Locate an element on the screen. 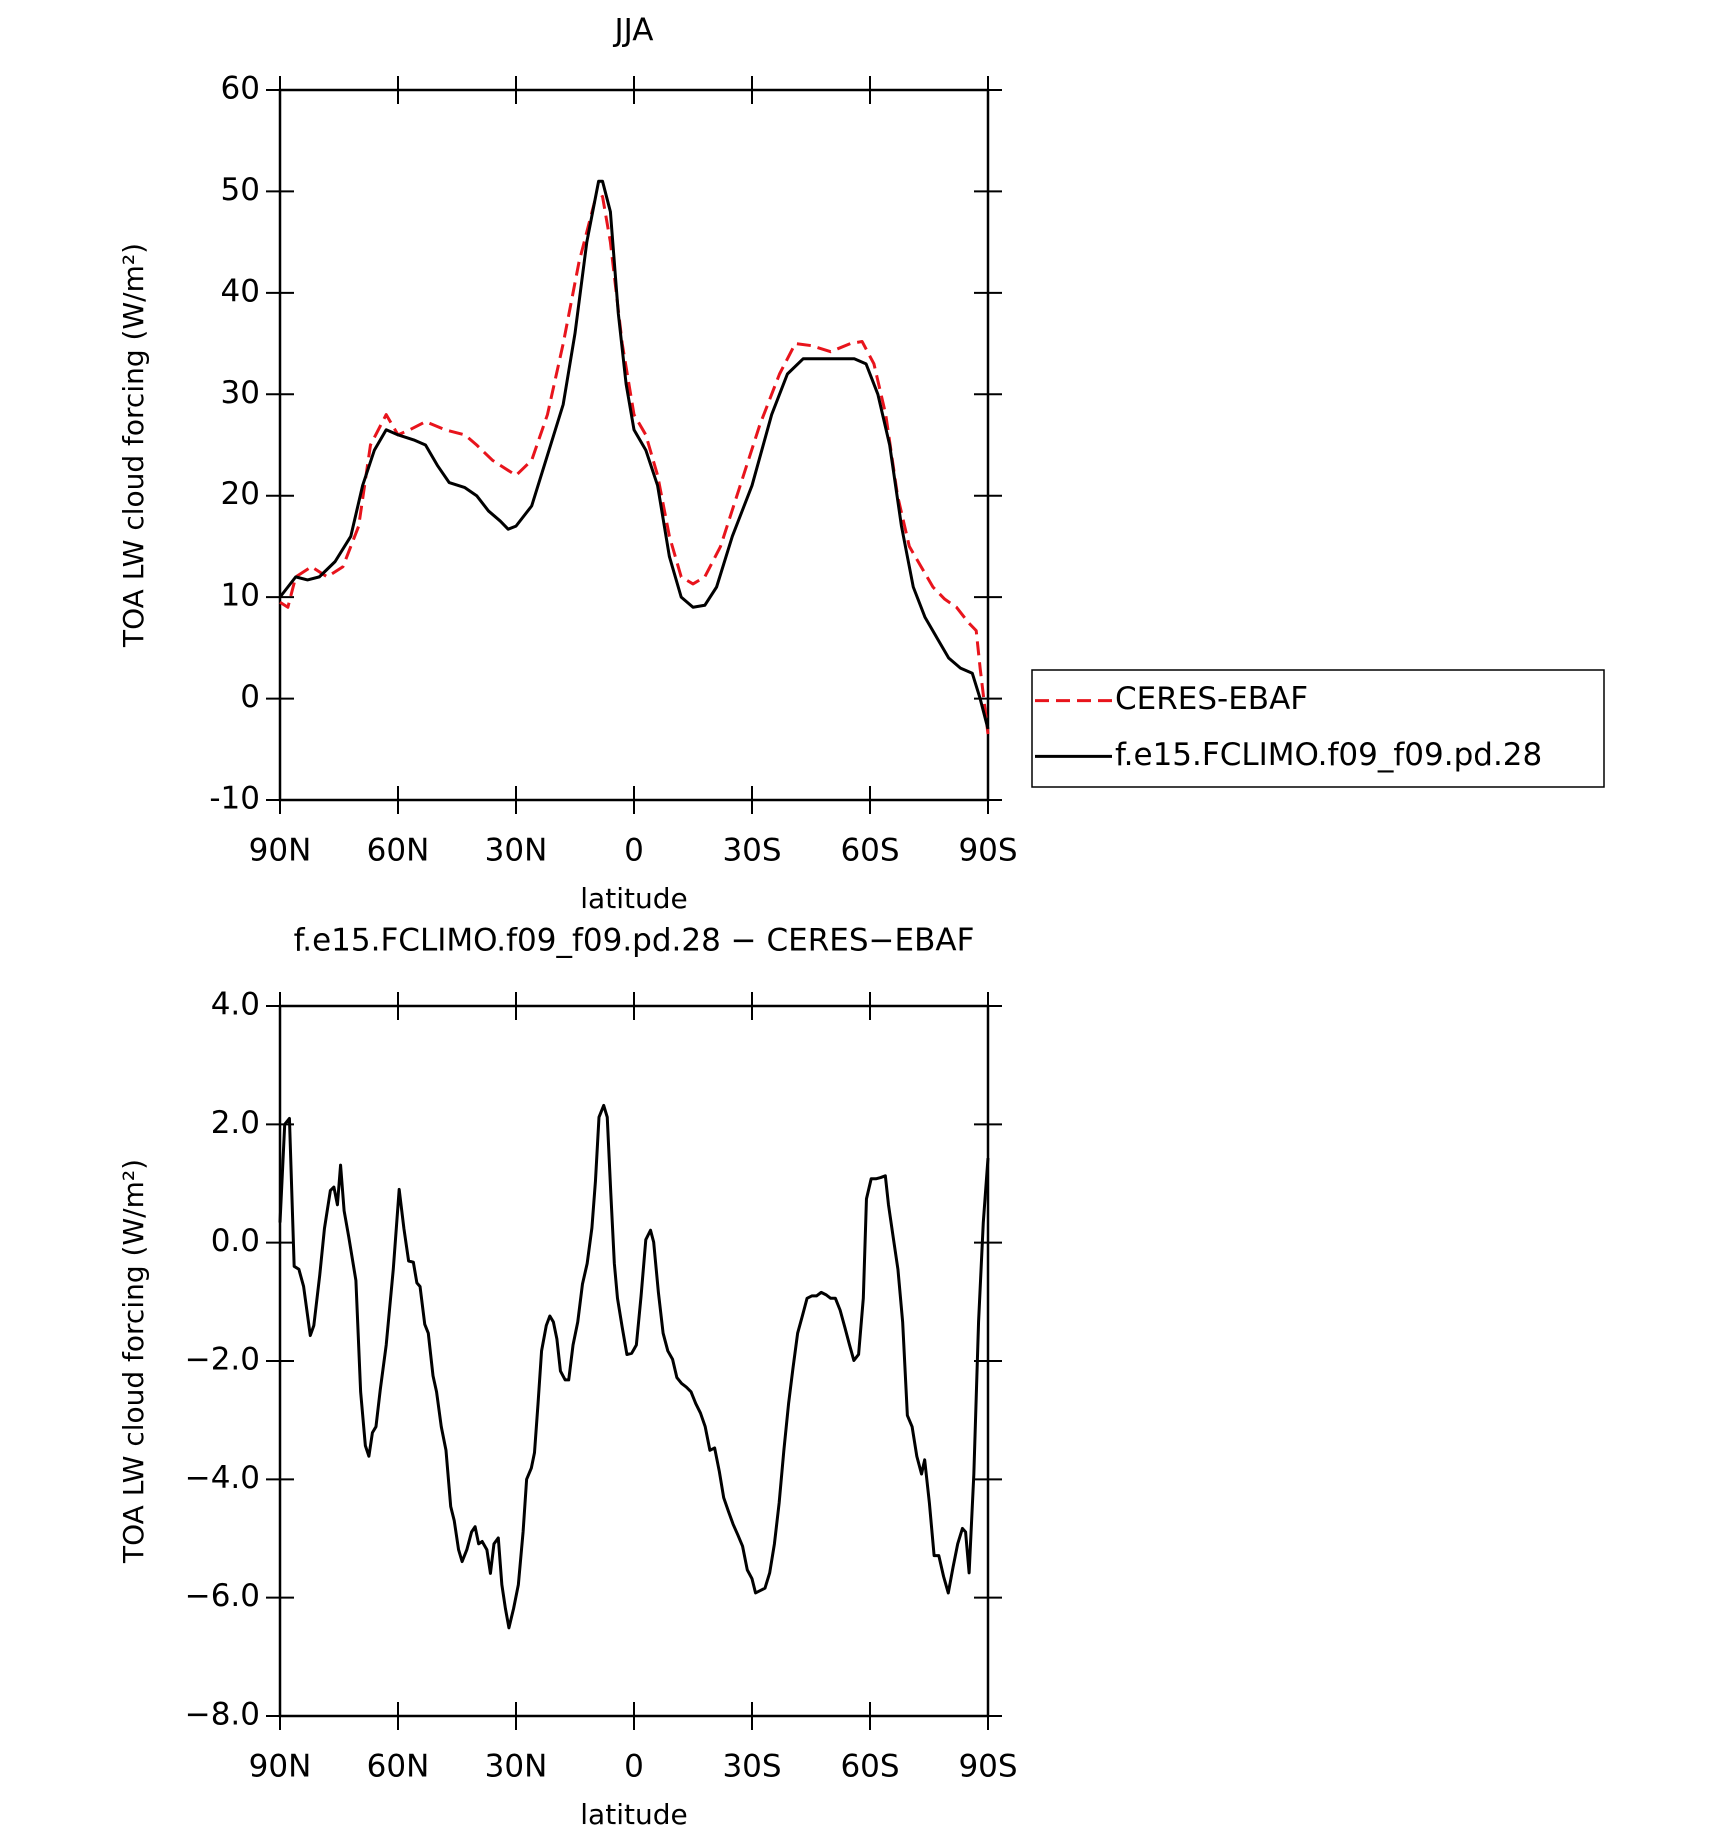  y-tick-label: 0 is located at coordinates (250, 697).